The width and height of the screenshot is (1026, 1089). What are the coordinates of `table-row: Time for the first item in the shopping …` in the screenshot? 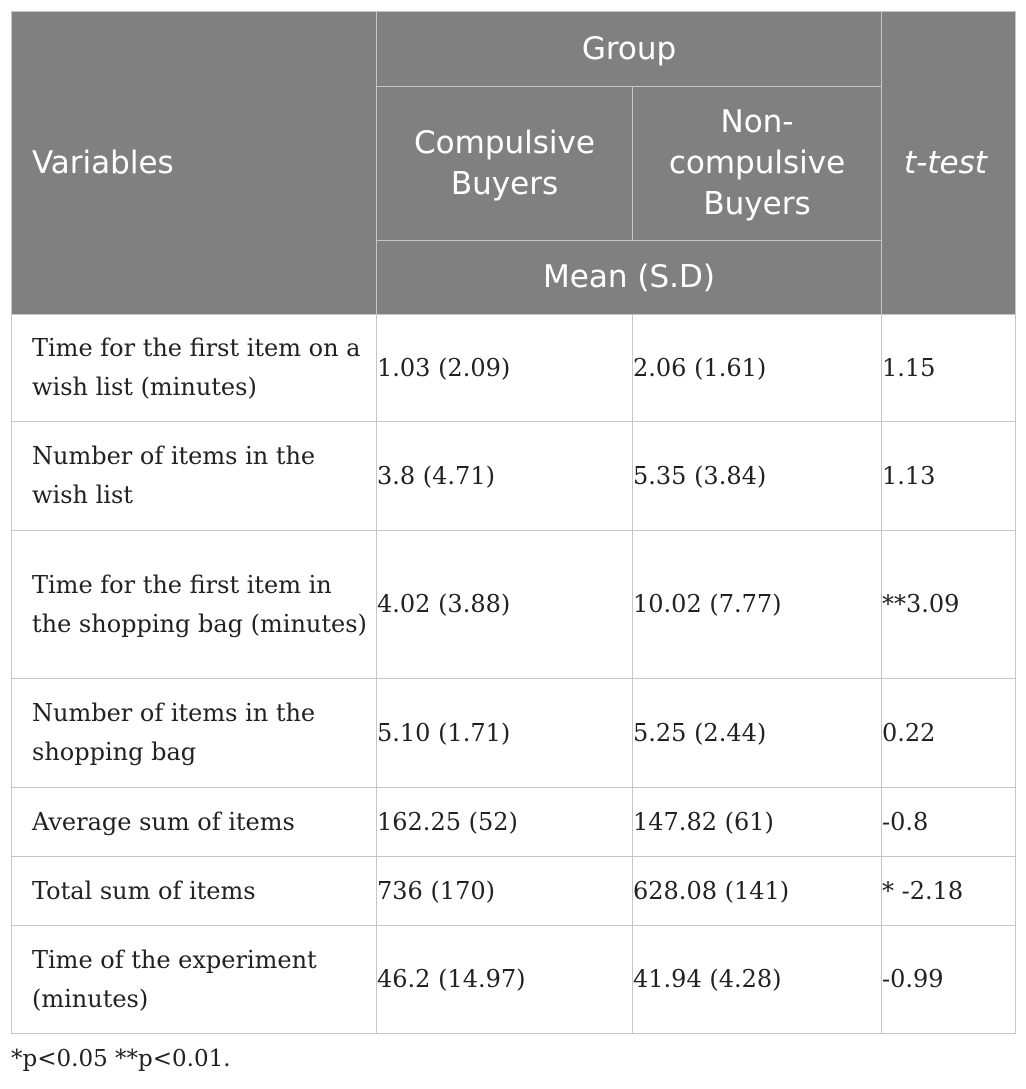 It's located at (514, 604).